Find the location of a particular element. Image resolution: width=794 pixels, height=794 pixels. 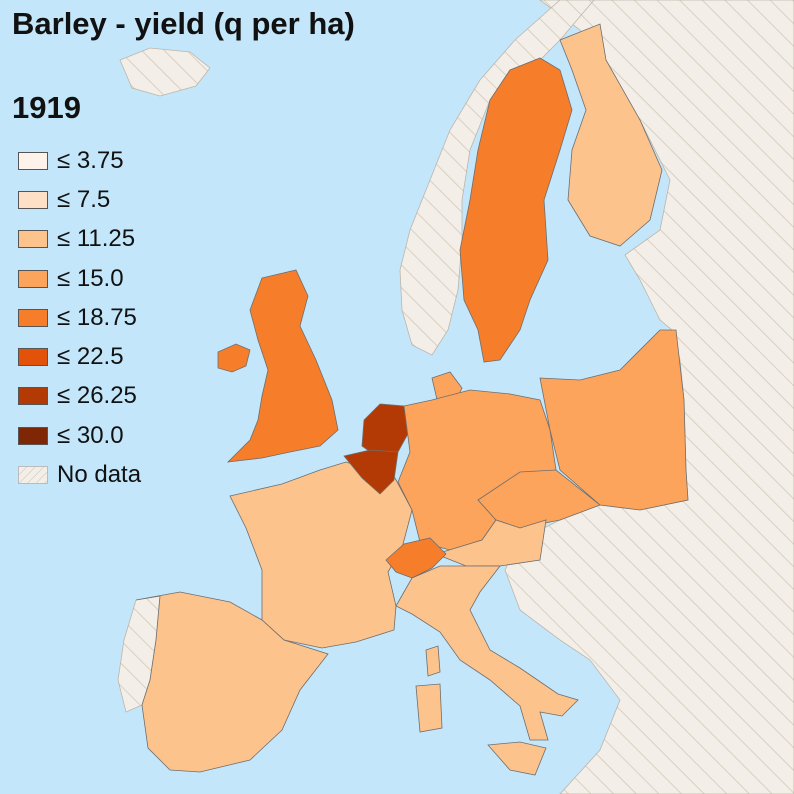

legend-label: ≤ 22.5 is located at coordinates (90, 357).